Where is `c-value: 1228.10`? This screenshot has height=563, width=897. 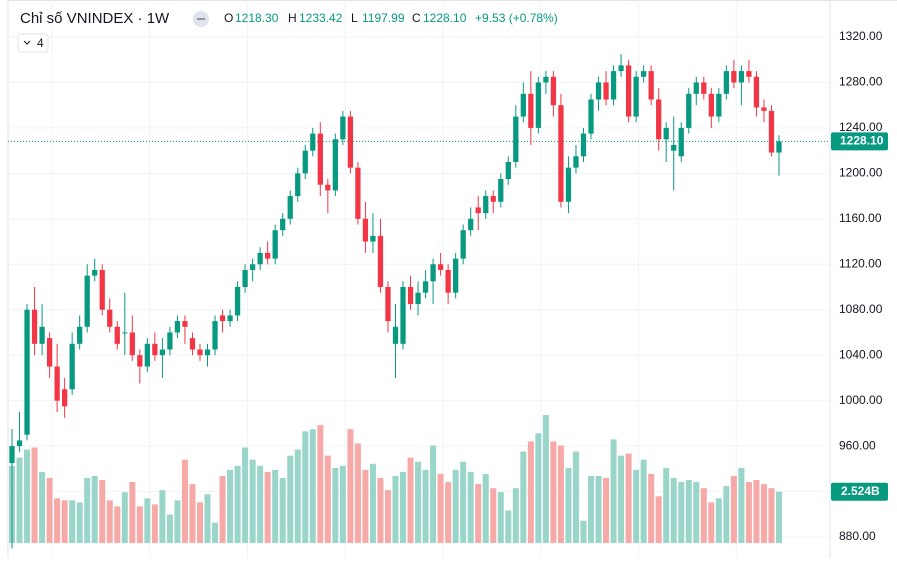
c-value: 1228.10 is located at coordinates (445, 18).